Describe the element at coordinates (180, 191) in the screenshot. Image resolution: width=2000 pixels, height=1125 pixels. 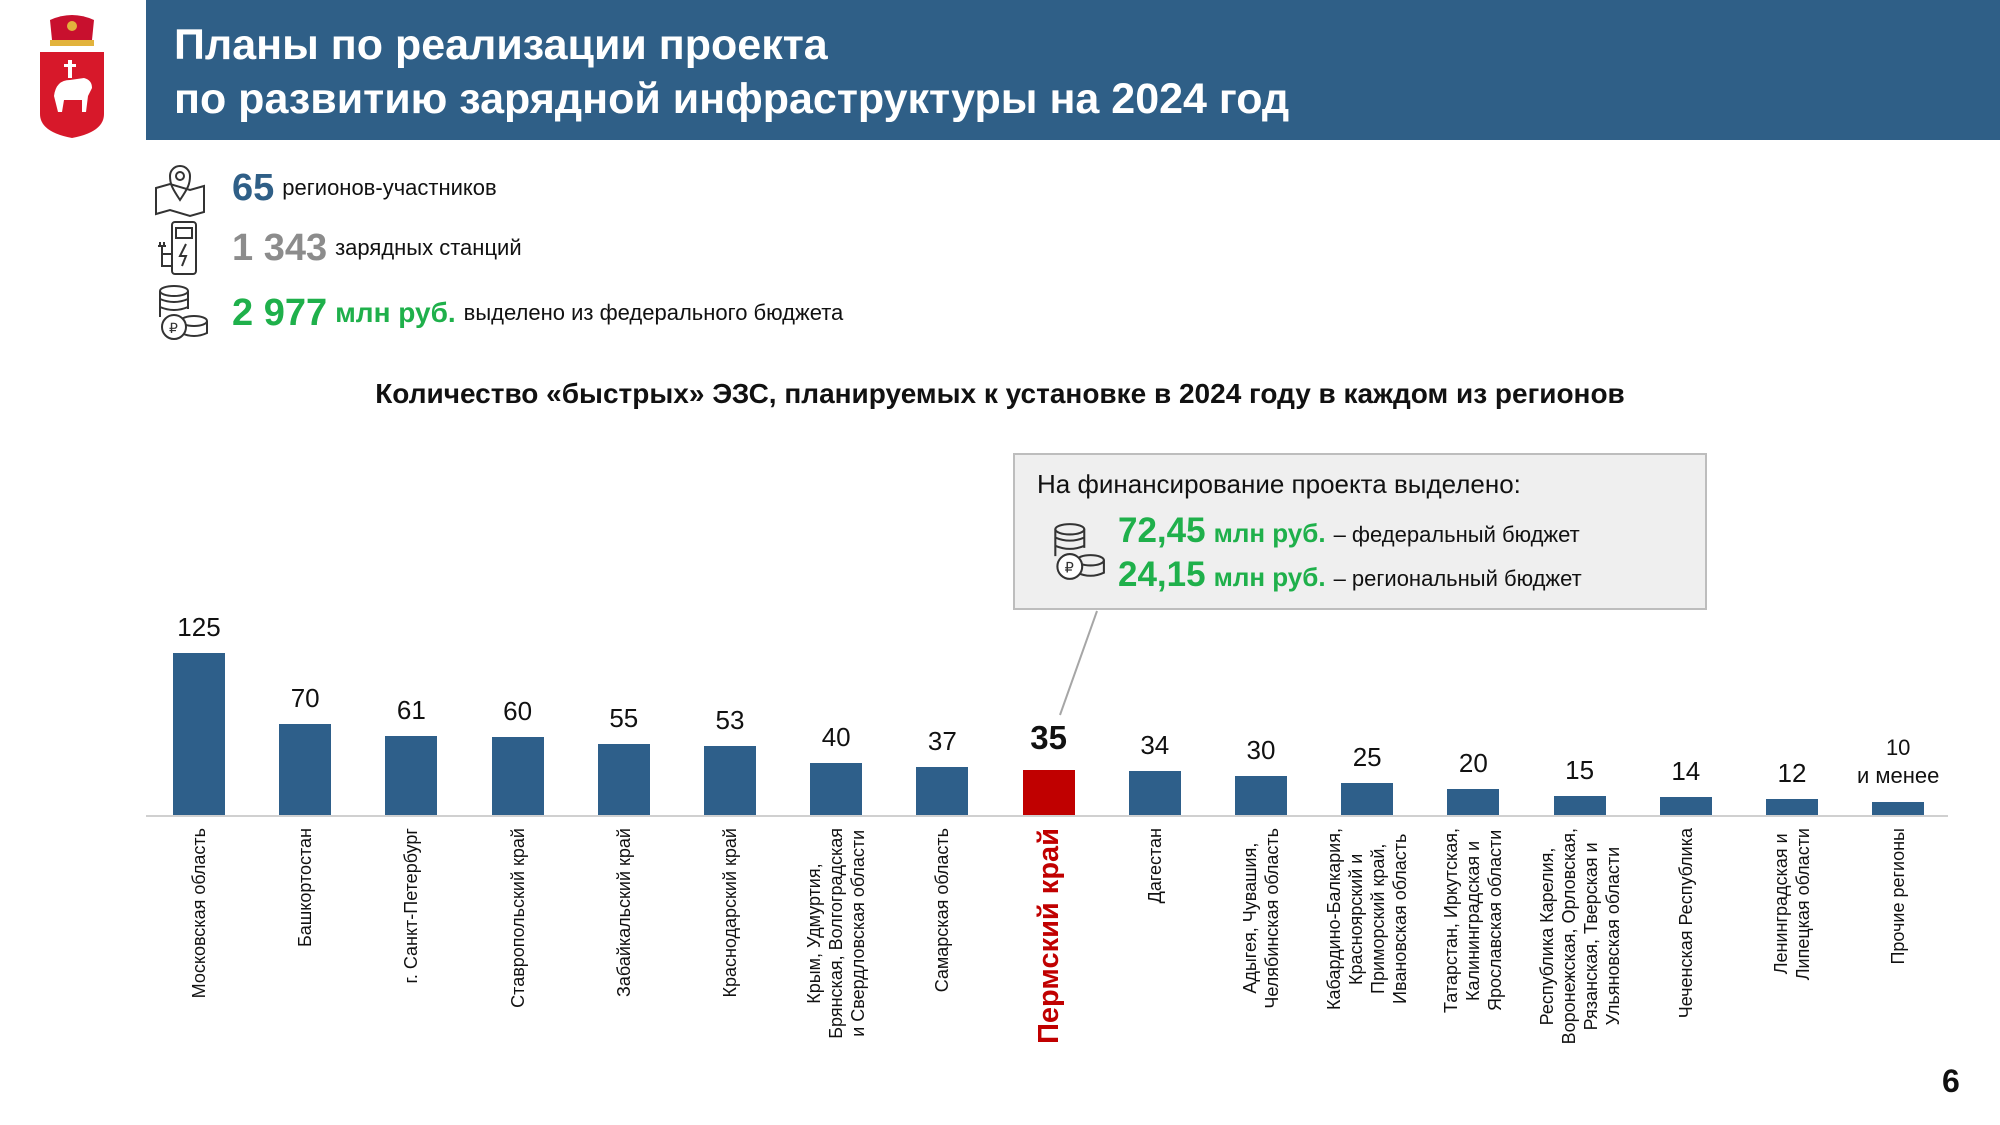
I see `location-pin-icon` at that location.